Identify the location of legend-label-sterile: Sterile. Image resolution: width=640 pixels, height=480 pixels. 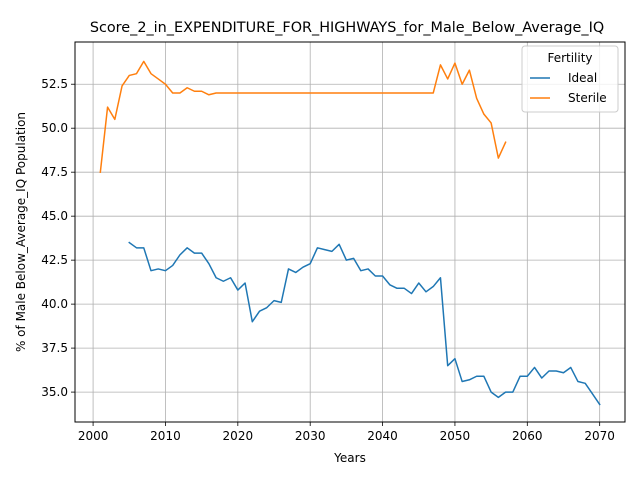
(587, 98).